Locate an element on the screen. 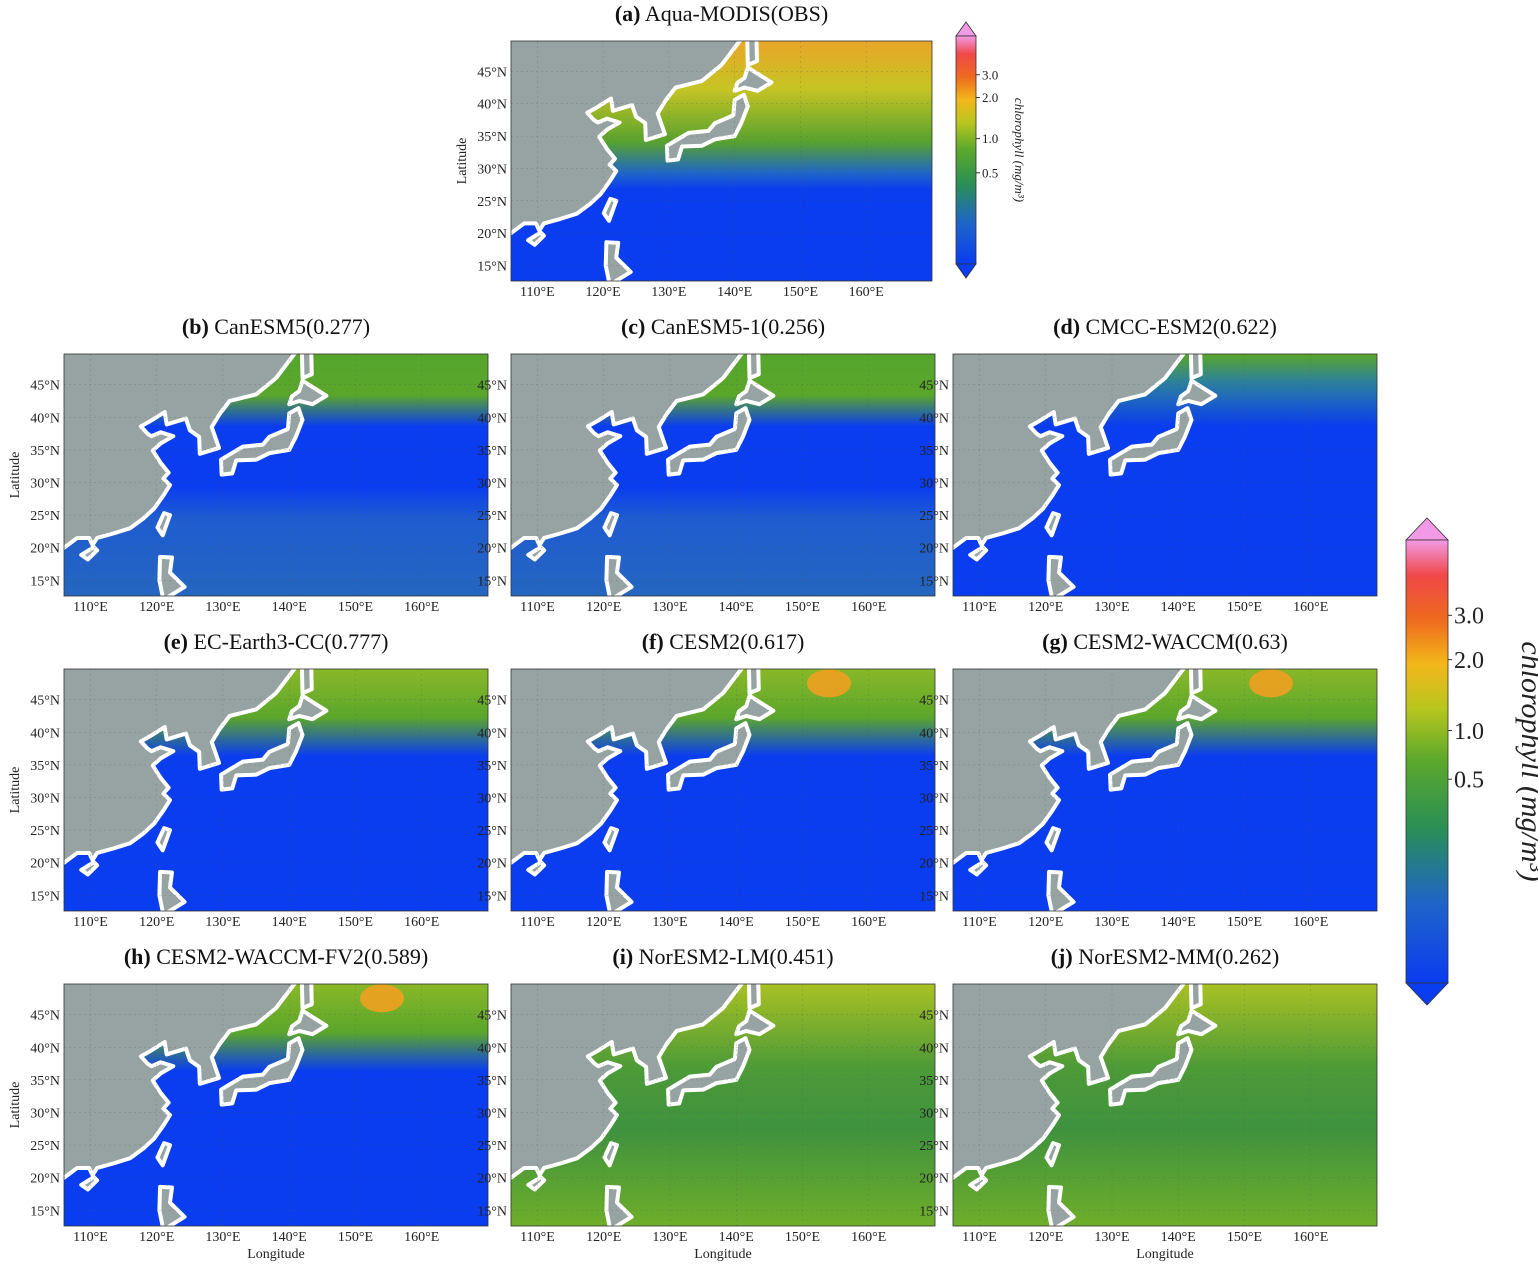 The height and width of the screenshot is (1272, 1538). panel-title: (g) CESM2-WACCM(0.63) is located at coordinates (1165, 641).